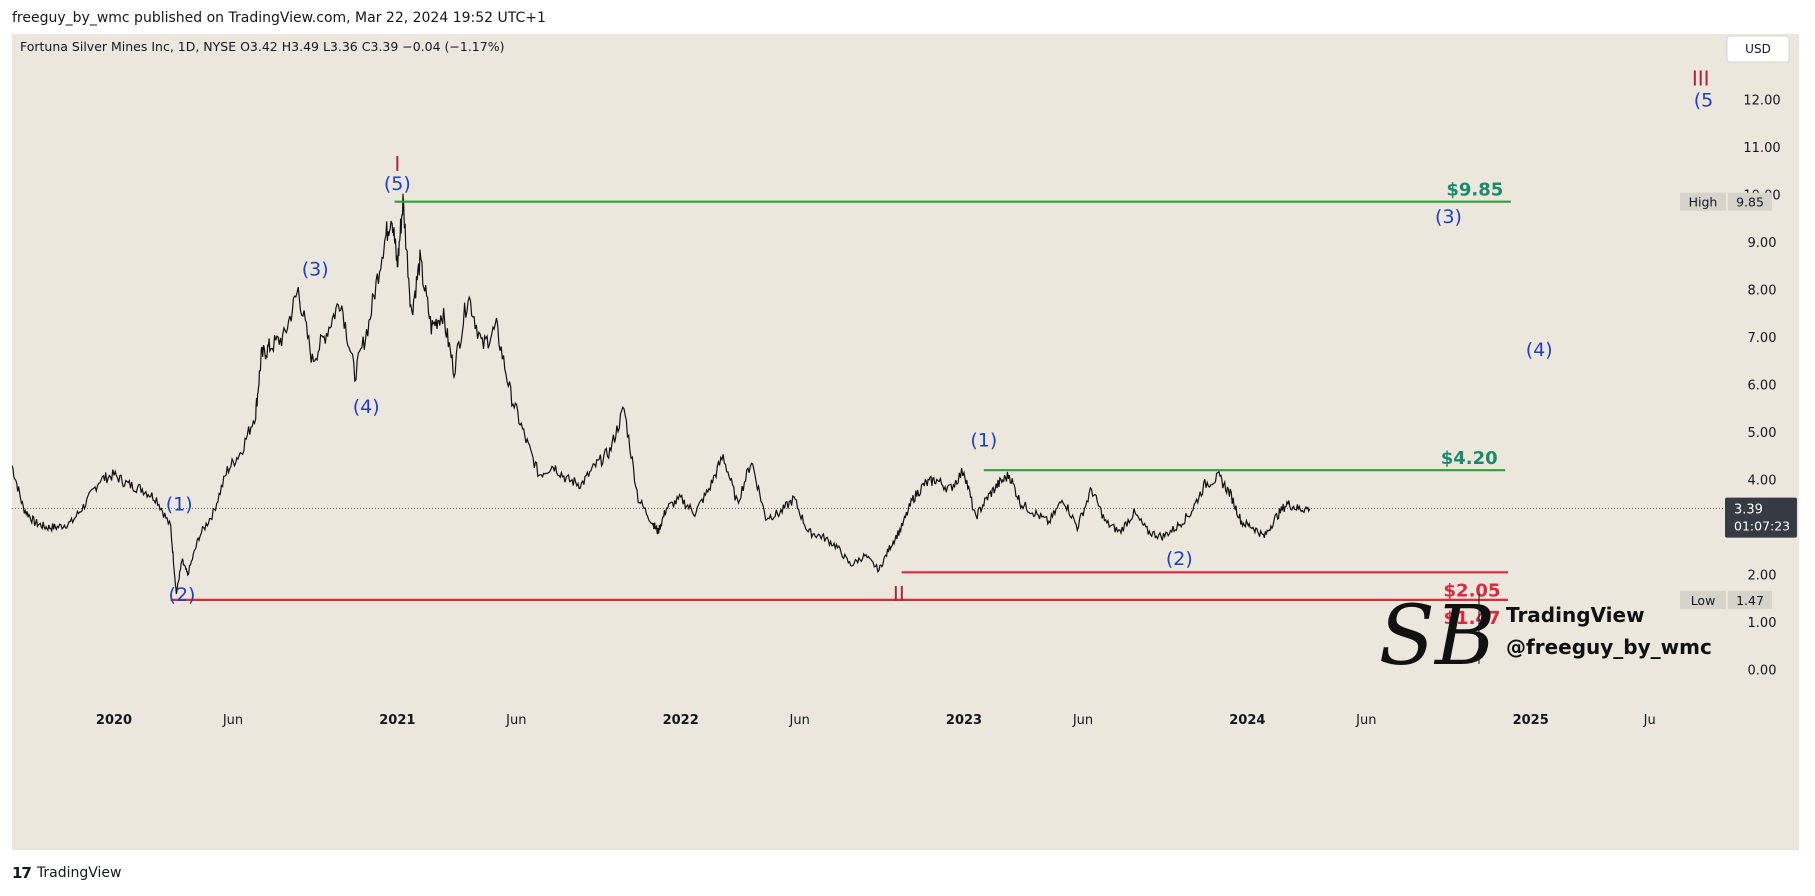 The width and height of the screenshot is (1815, 896). I want to click on watermark-monogram-icon: SB, so click(1437, 636).